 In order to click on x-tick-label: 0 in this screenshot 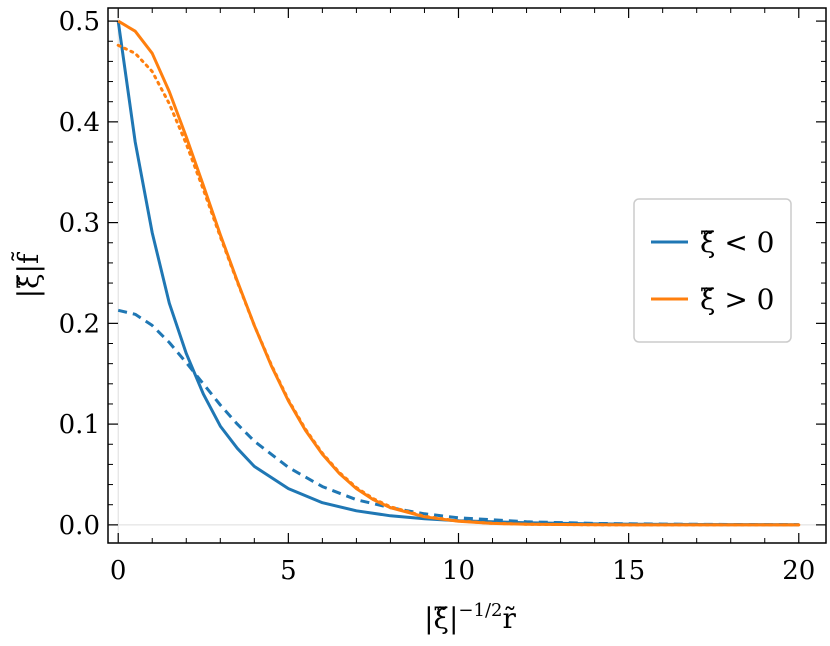, I will do `click(118, 571)`.